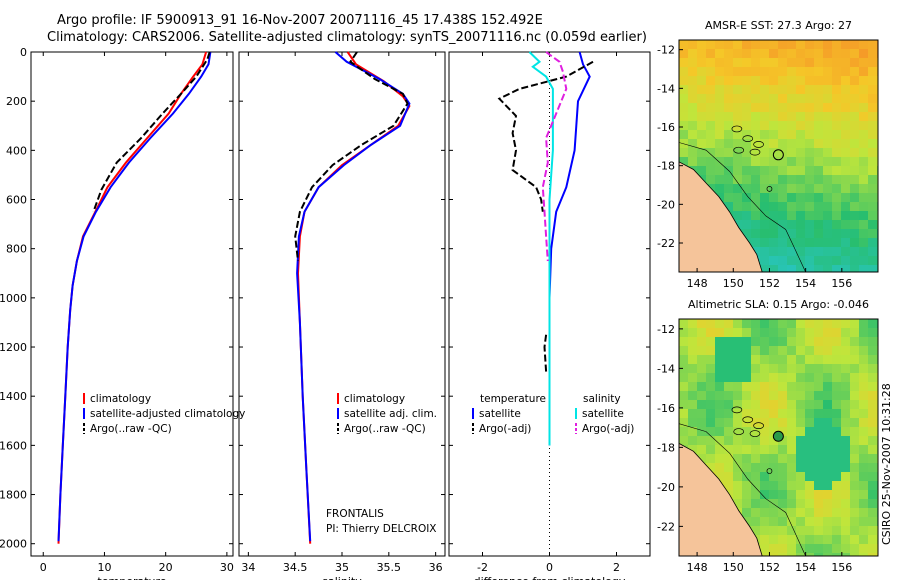 The height and width of the screenshot is (580, 900). Describe the element at coordinates (666, 204) in the screenshot. I see `sst_map-ytick-label: -20` at that location.